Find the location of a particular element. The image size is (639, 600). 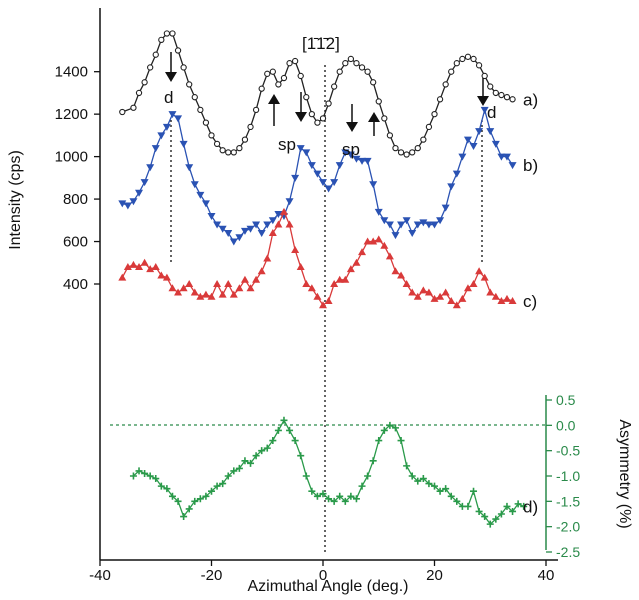

arrowhead-sp-right-down is located at coordinates (352, 127).